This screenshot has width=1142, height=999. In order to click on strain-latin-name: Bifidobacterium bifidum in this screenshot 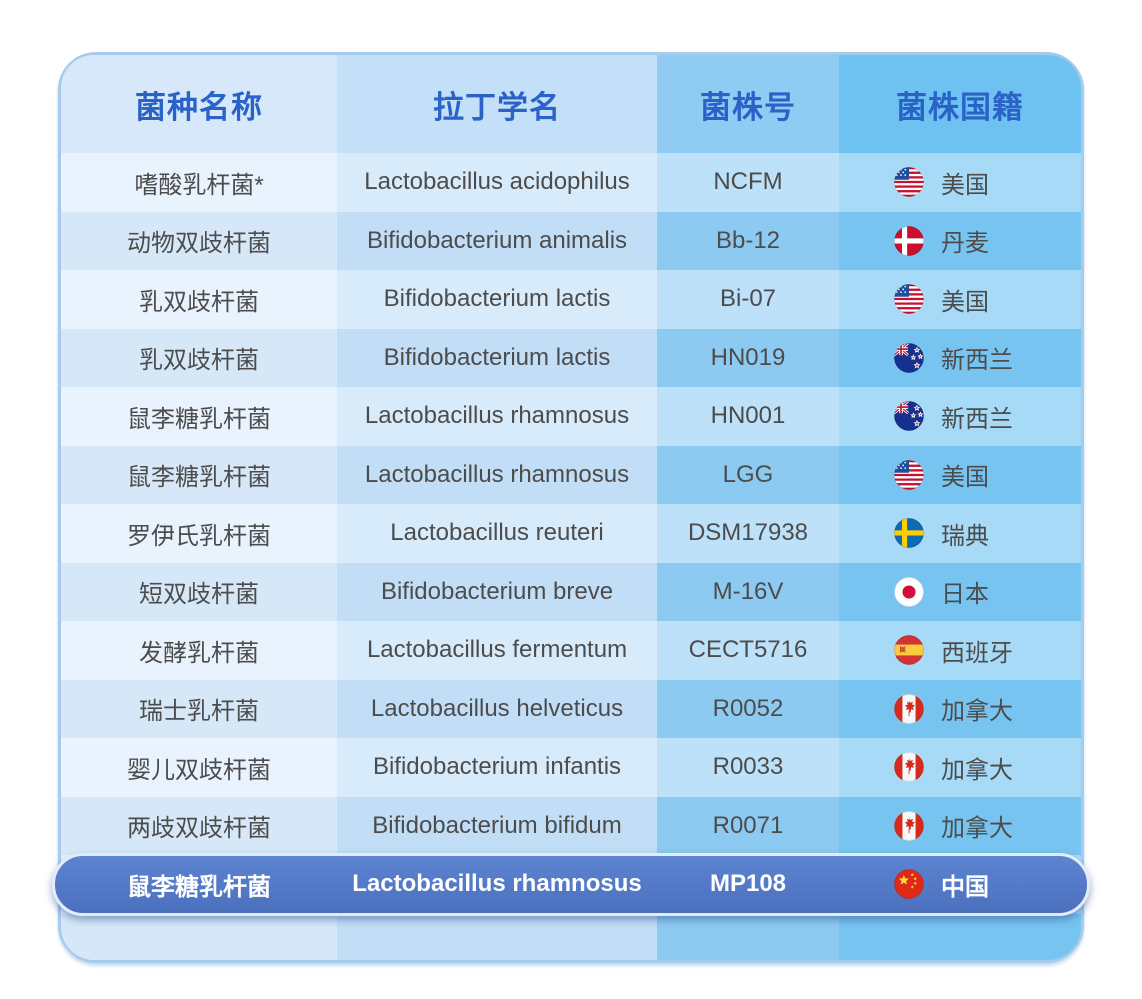, I will do `click(497, 825)`.